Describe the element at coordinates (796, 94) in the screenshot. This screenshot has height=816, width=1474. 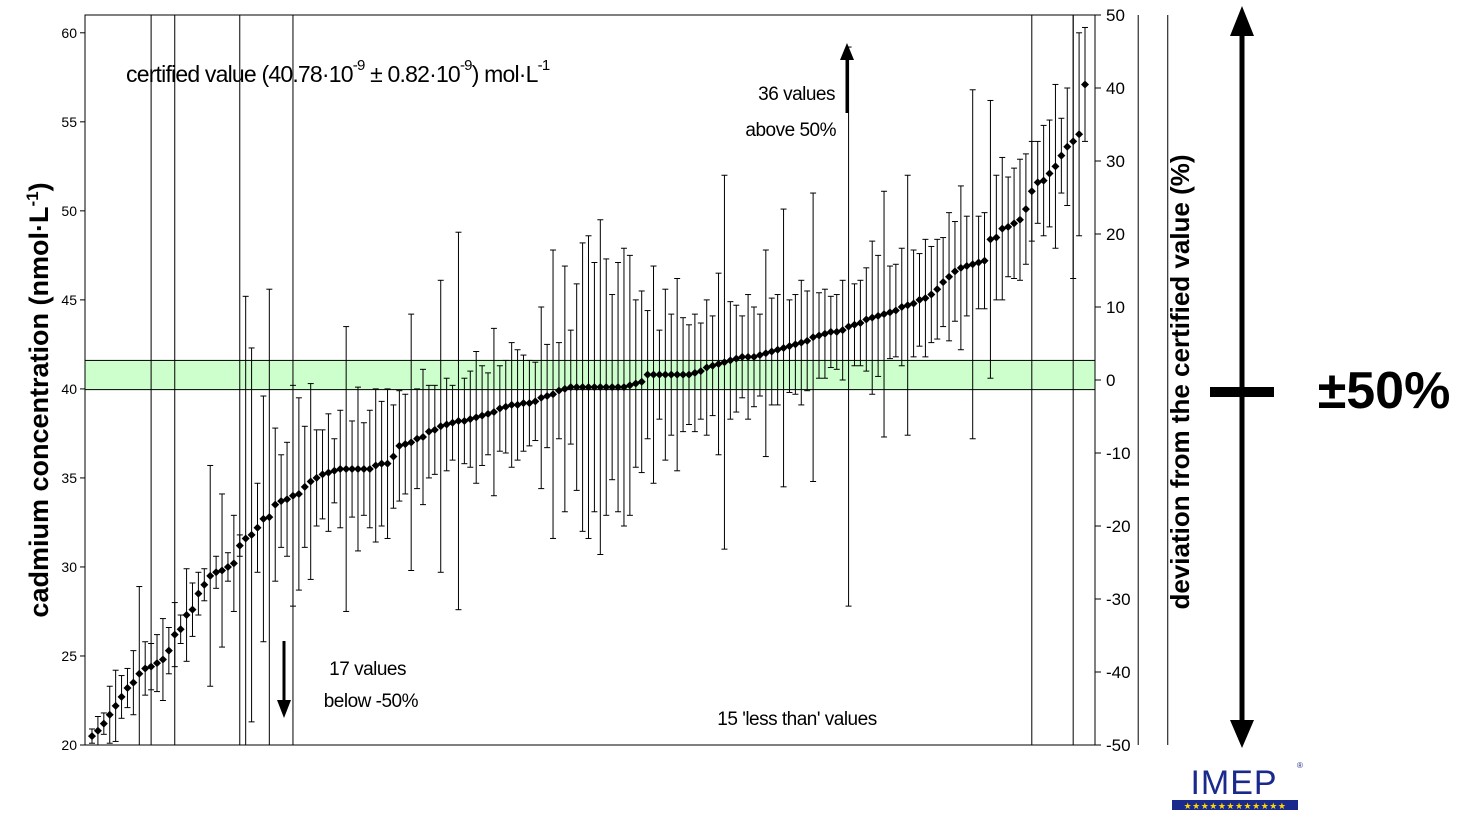
I see `above-count-label: 36 values` at that location.